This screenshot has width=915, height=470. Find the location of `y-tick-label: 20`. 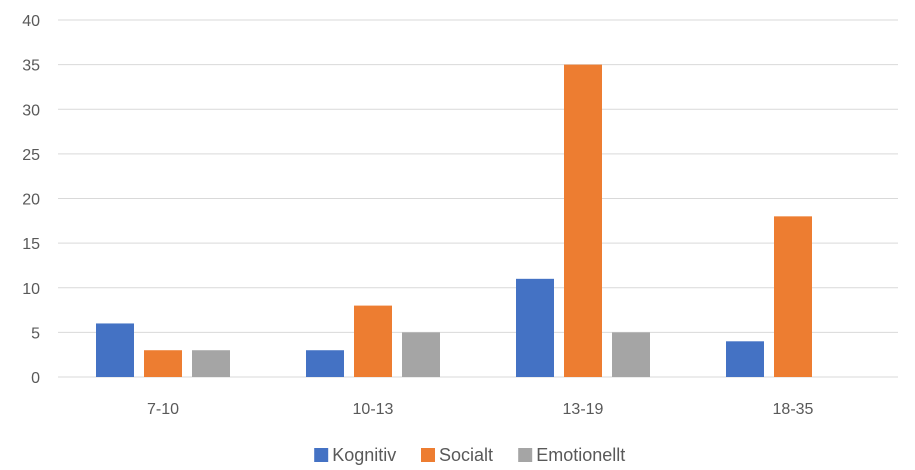

y-tick-label: 20 is located at coordinates (31, 200).